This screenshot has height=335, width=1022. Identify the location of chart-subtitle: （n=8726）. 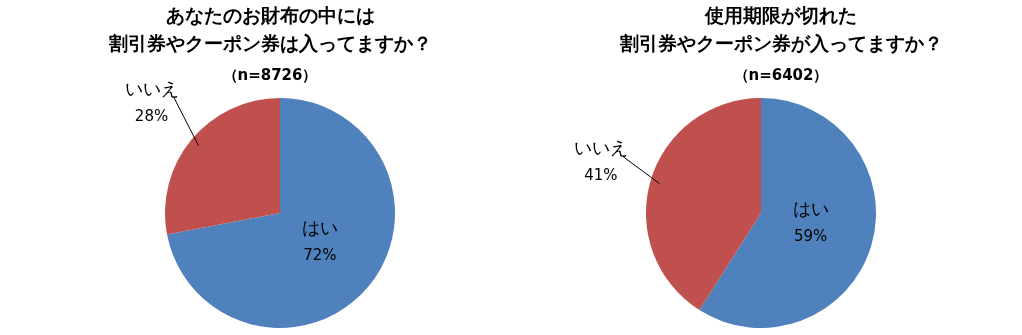
(270, 75).